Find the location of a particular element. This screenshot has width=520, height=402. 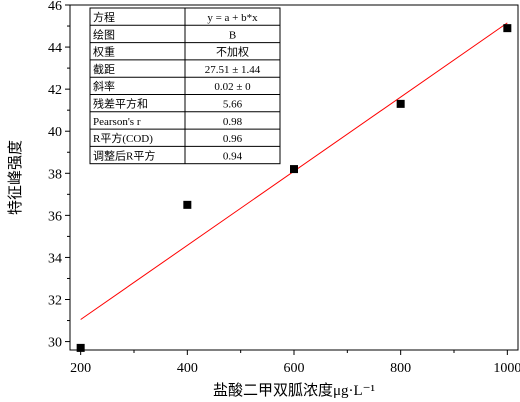

y-tick-label: 38 is located at coordinates (55, 174).